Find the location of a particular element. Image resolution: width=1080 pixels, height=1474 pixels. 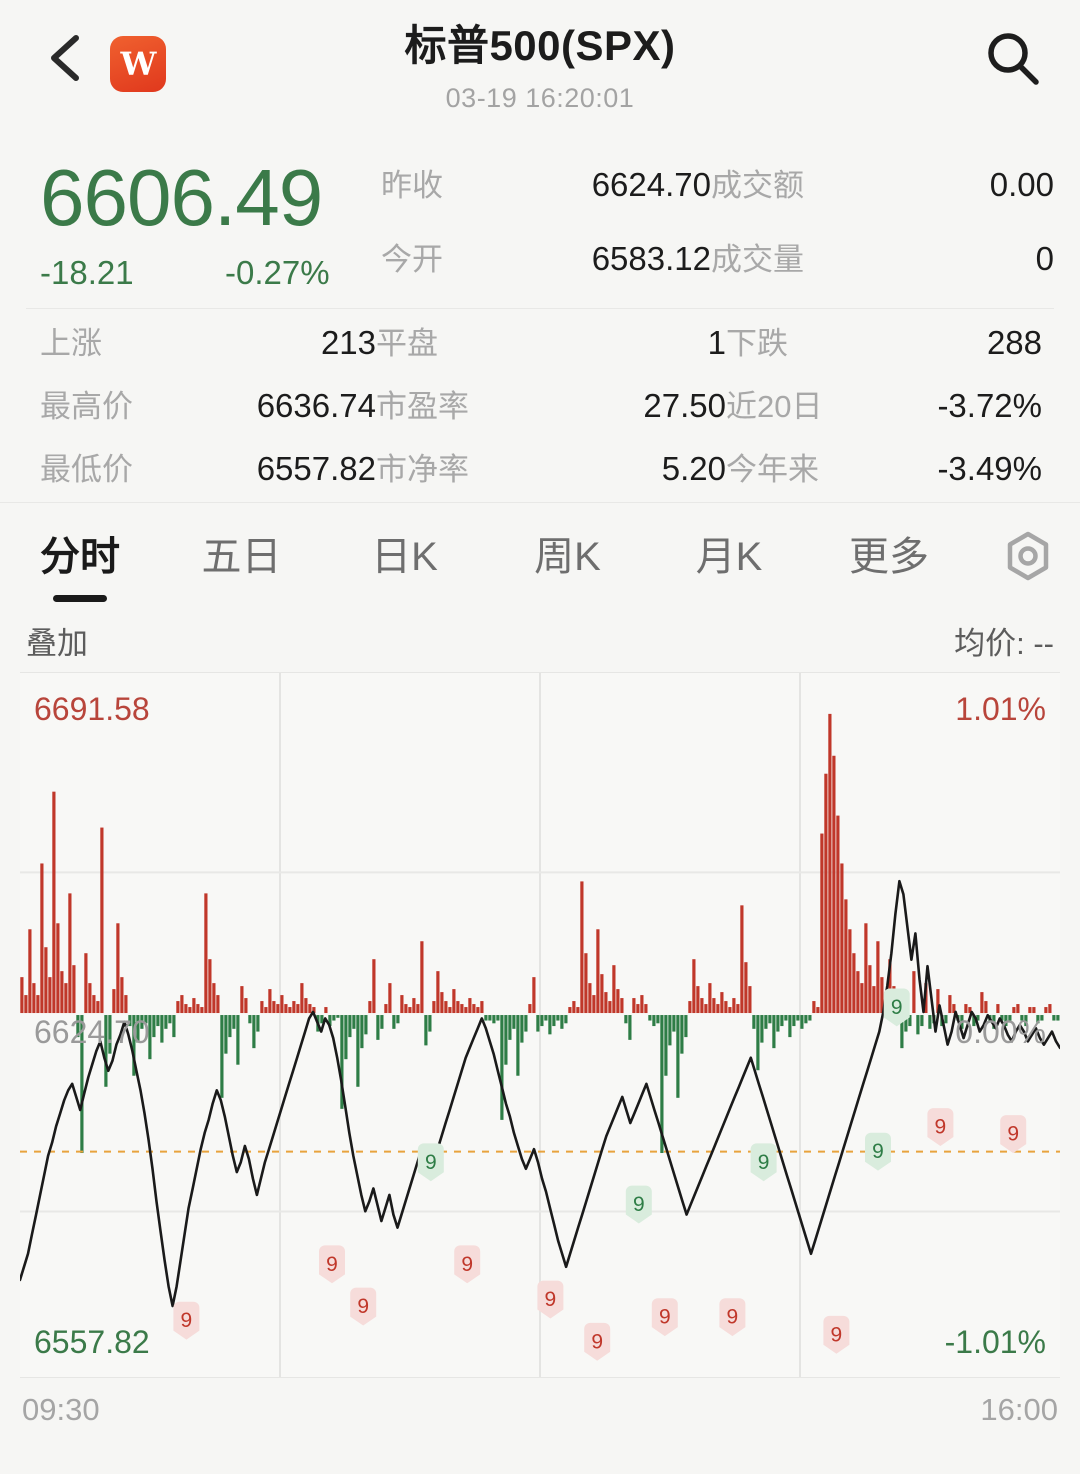

quote-kv-row: 今开 6583.12 成交量 0 is located at coordinates (717, 271).